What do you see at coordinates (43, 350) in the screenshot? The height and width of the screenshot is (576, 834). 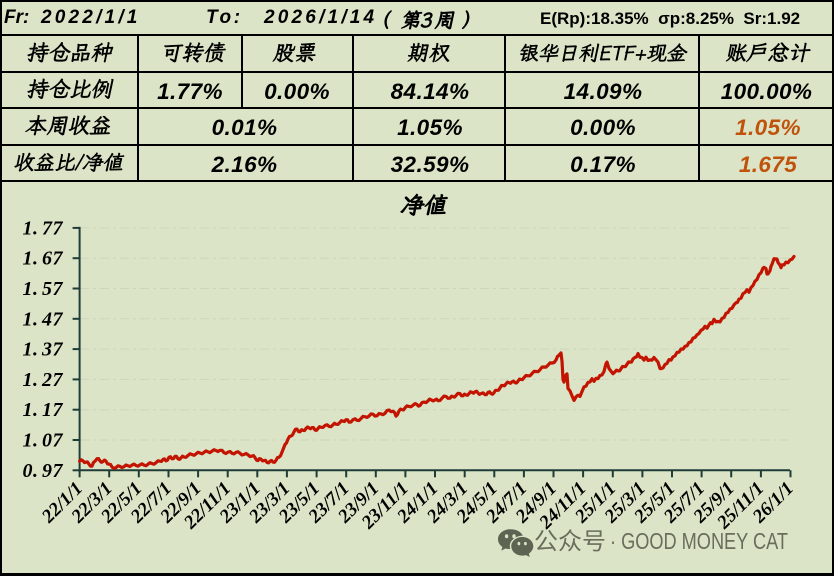 I see `svg-text:1.37: 1. 37` at bounding box center [43, 350].